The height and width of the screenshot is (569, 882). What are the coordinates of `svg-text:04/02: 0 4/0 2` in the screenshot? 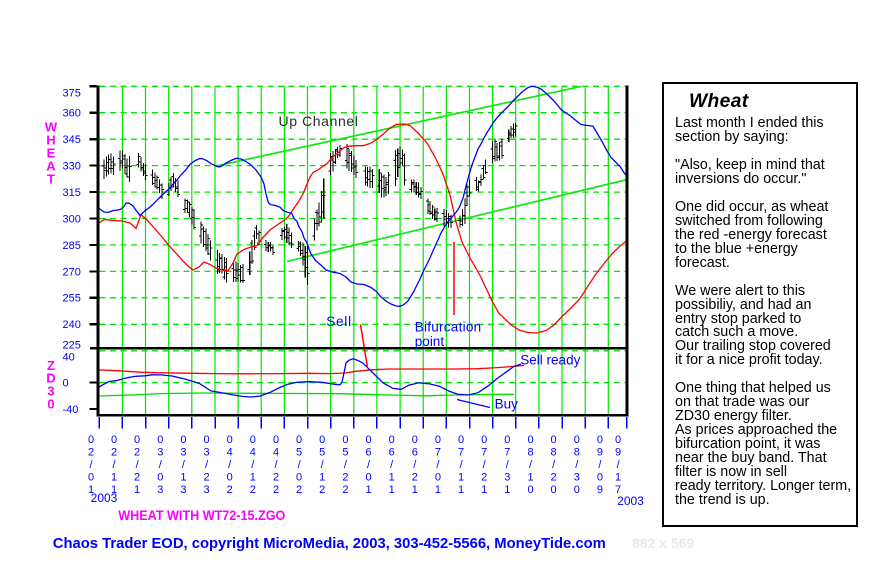 It's located at (230, 465).